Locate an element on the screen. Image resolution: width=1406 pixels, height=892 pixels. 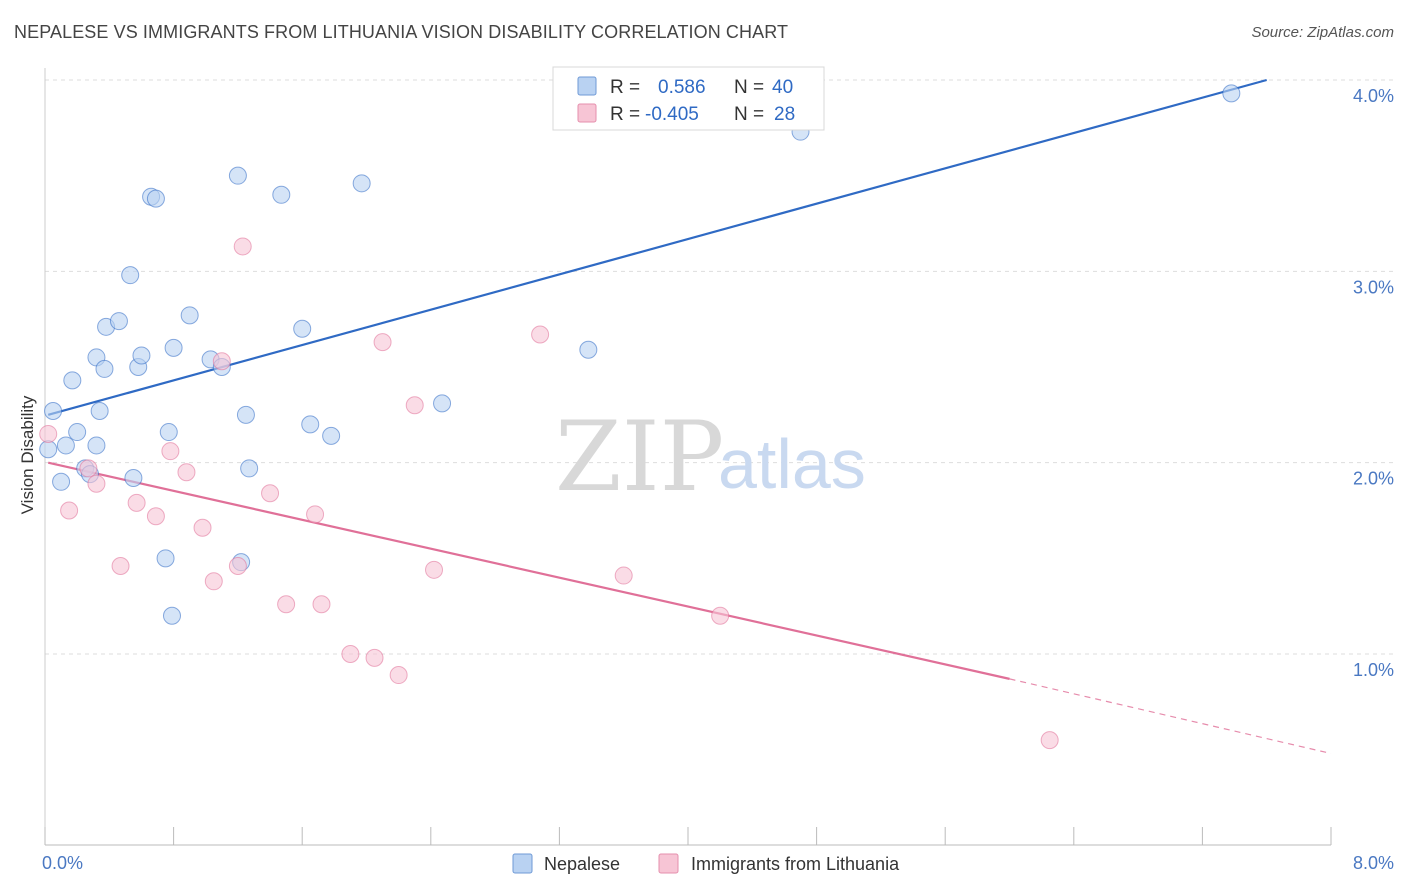
stats-legend-r-value: 0.586 is located at coordinates (682, 87).